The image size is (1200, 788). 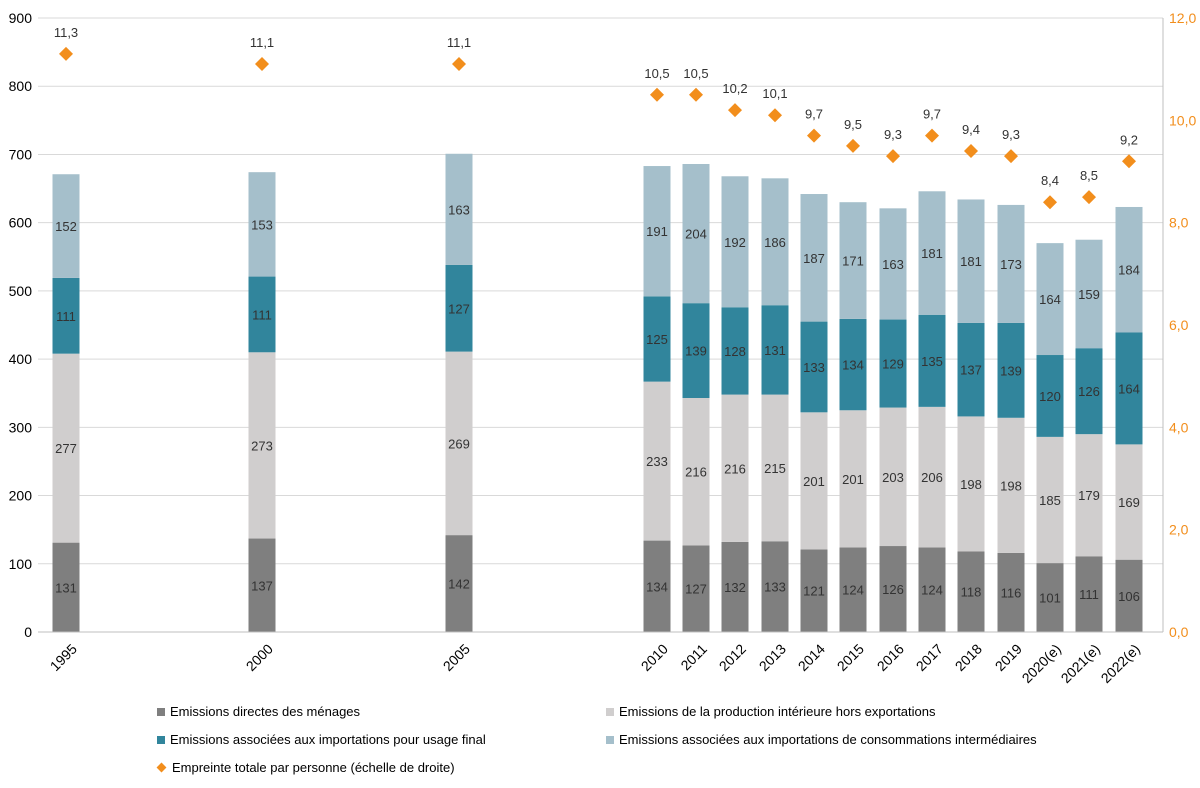 I want to click on line-point-label: 9,2, so click(x=1129, y=139).